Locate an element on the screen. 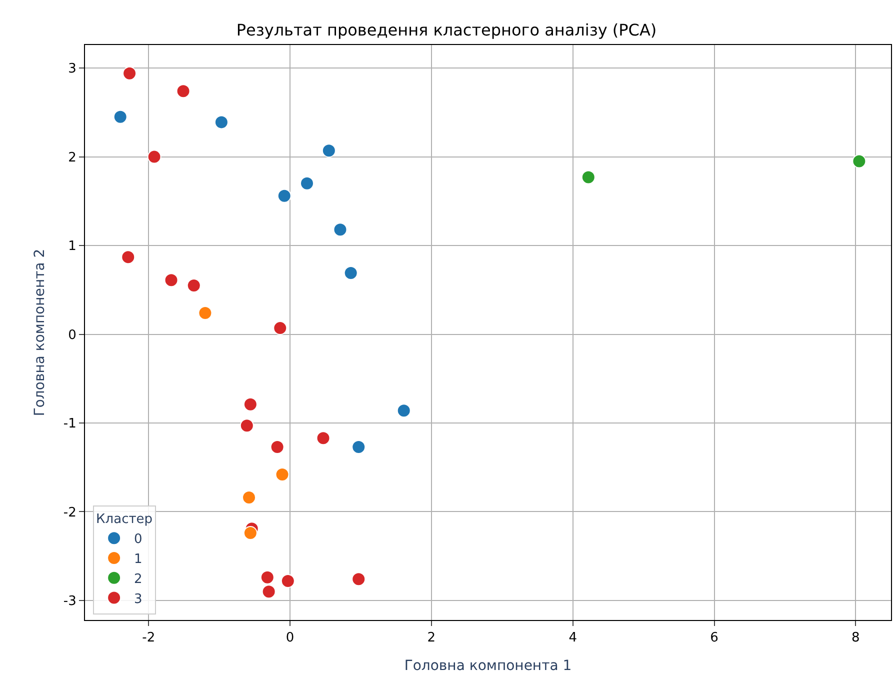  chart-title: Результат проведення кластерного аналізу (PCA) is located at coordinates (446, 30).